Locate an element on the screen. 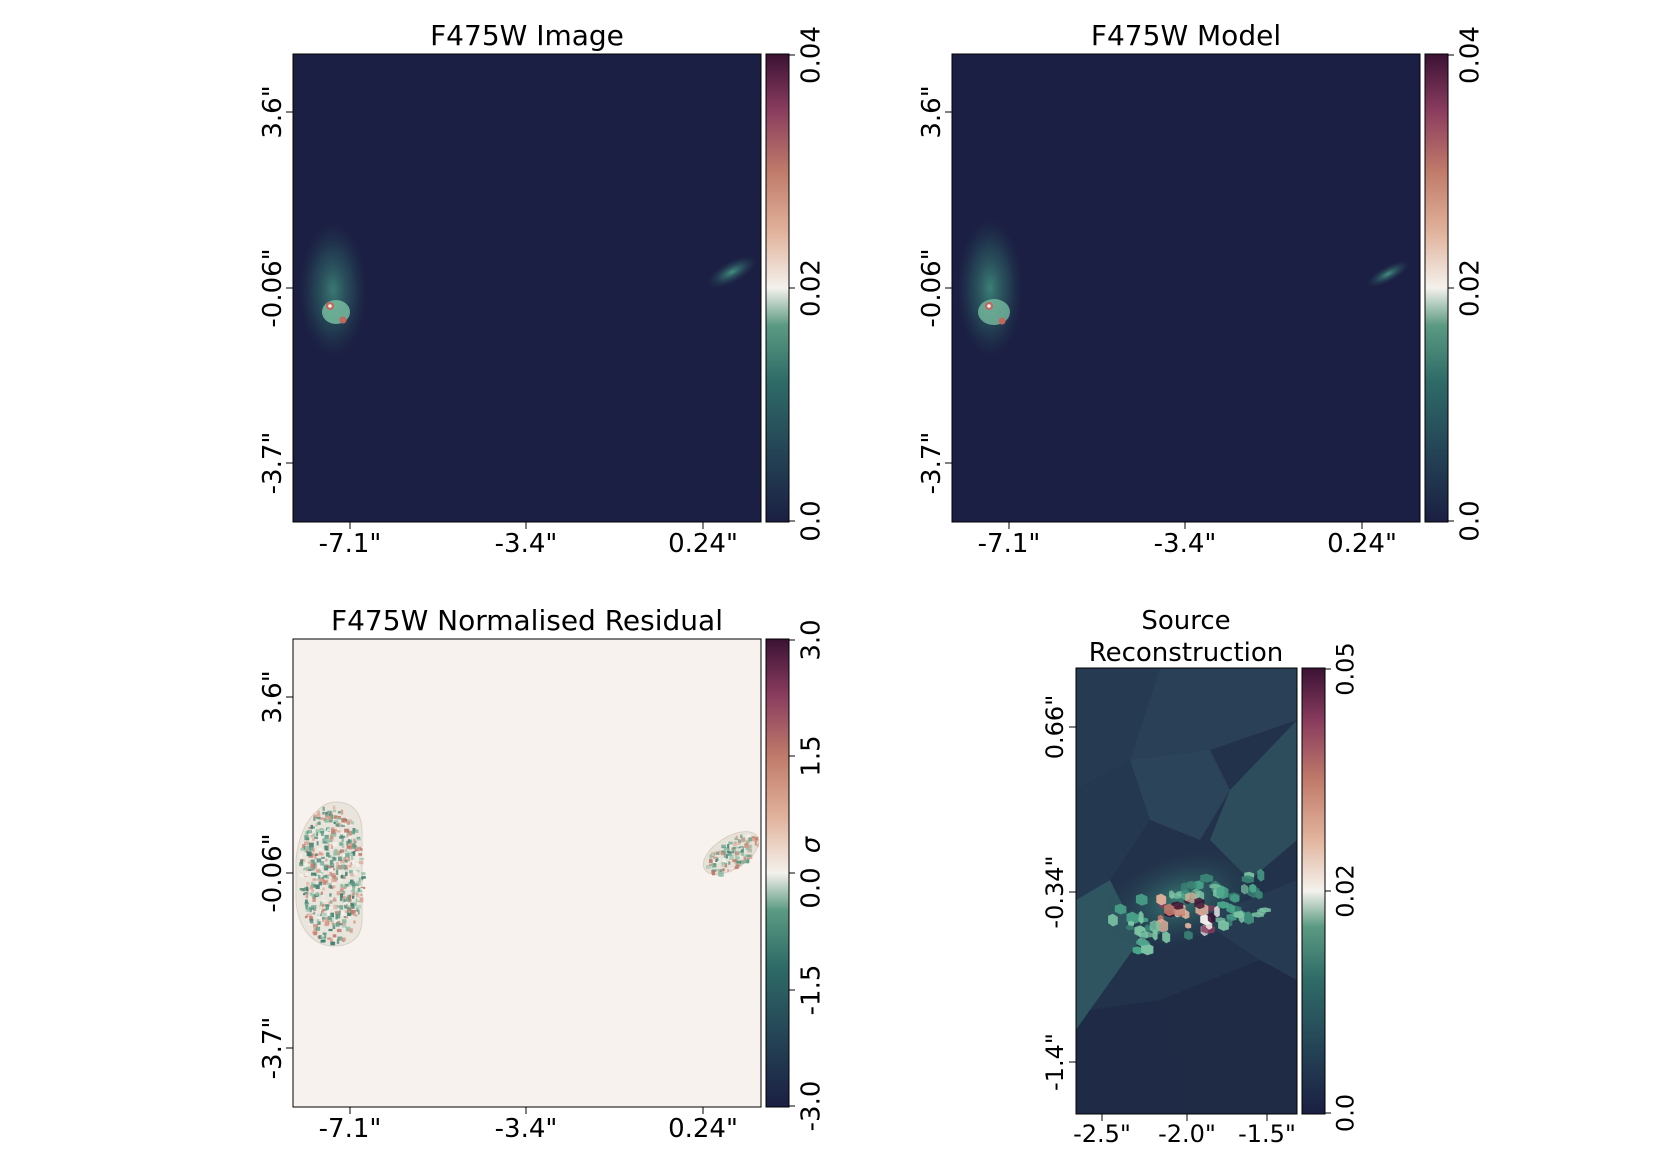  residual-speckles is located at coordinates (733, 855).